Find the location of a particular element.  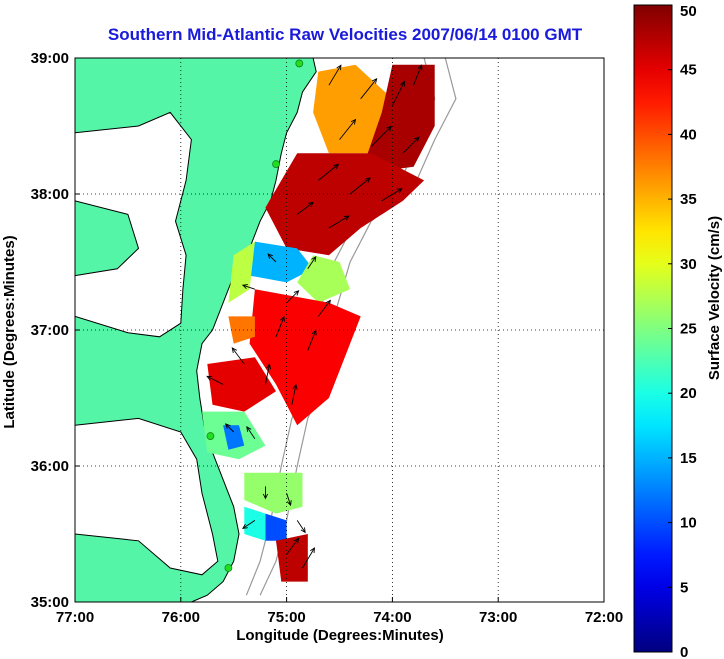

x-axis-label: Longitude (Degrees:Minutes) is located at coordinates (340, 635).